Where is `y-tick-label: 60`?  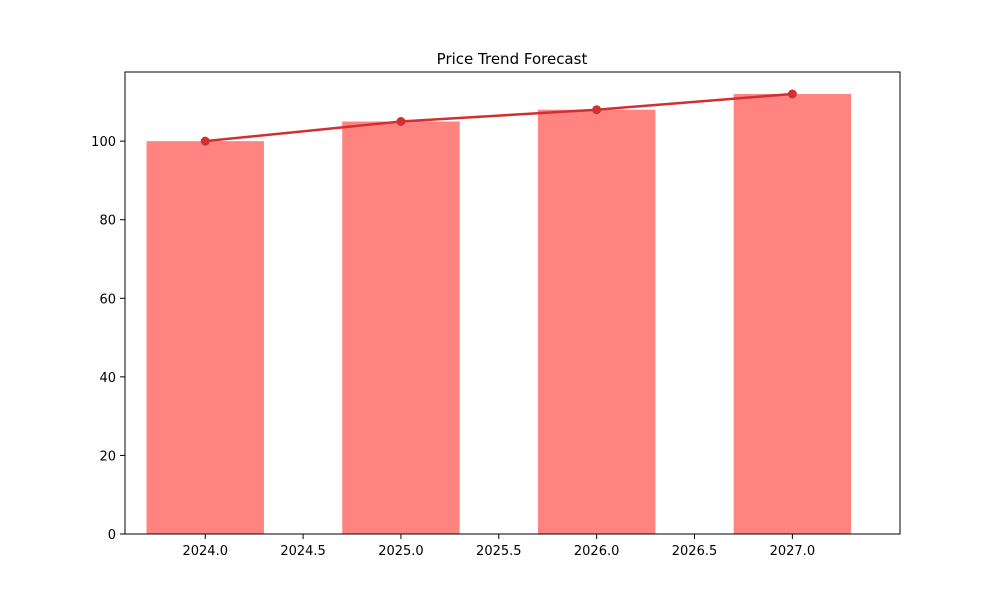
y-tick-label: 60 is located at coordinates (107, 299).